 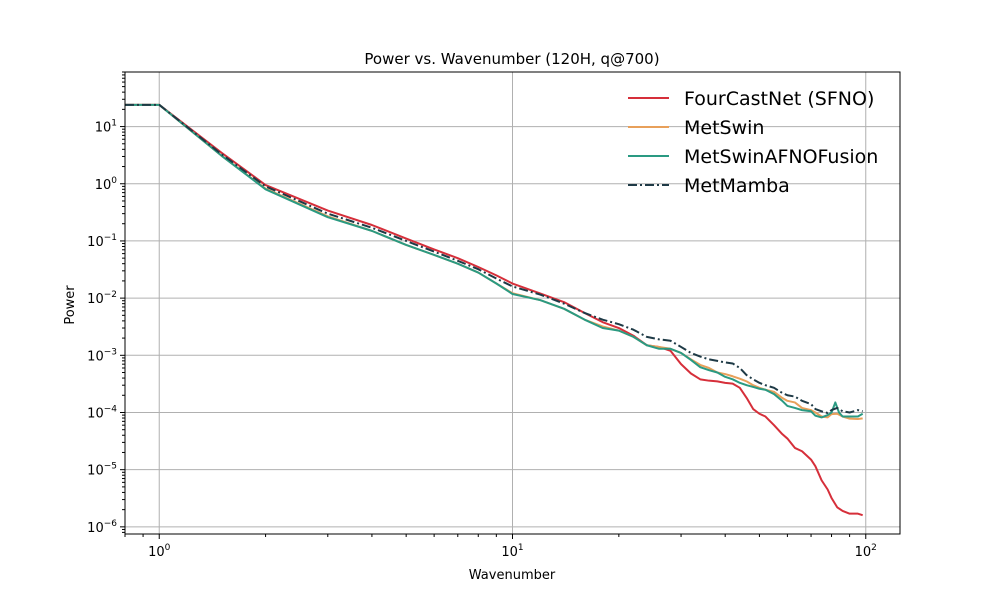 What do you see at coordinates (511, 59) in the screenshot?
I see `chart-title: Power vs. Wavenumber (120H, q@700)` at bounding box center [511, 59].